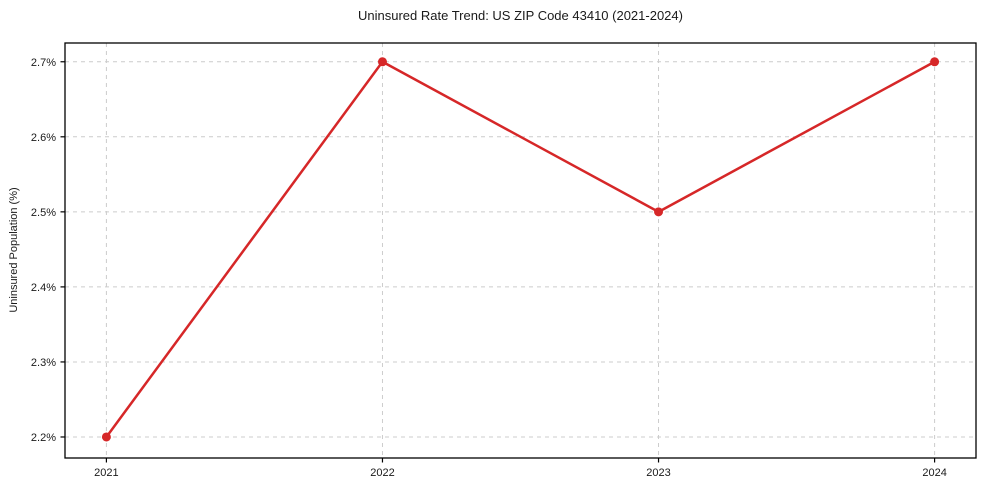 Image resolution: width=989 pixels, height=490 pixels. Describe the element at coordinates (43, 438) in the screenshot. I see `y-tick-label: 2.2%` at that location.